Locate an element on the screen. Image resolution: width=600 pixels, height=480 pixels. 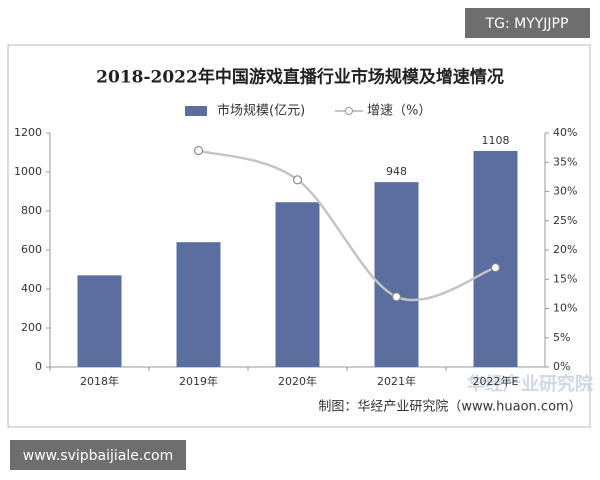
x-tick-label: 2019年 is located at coordinates (198, 381).